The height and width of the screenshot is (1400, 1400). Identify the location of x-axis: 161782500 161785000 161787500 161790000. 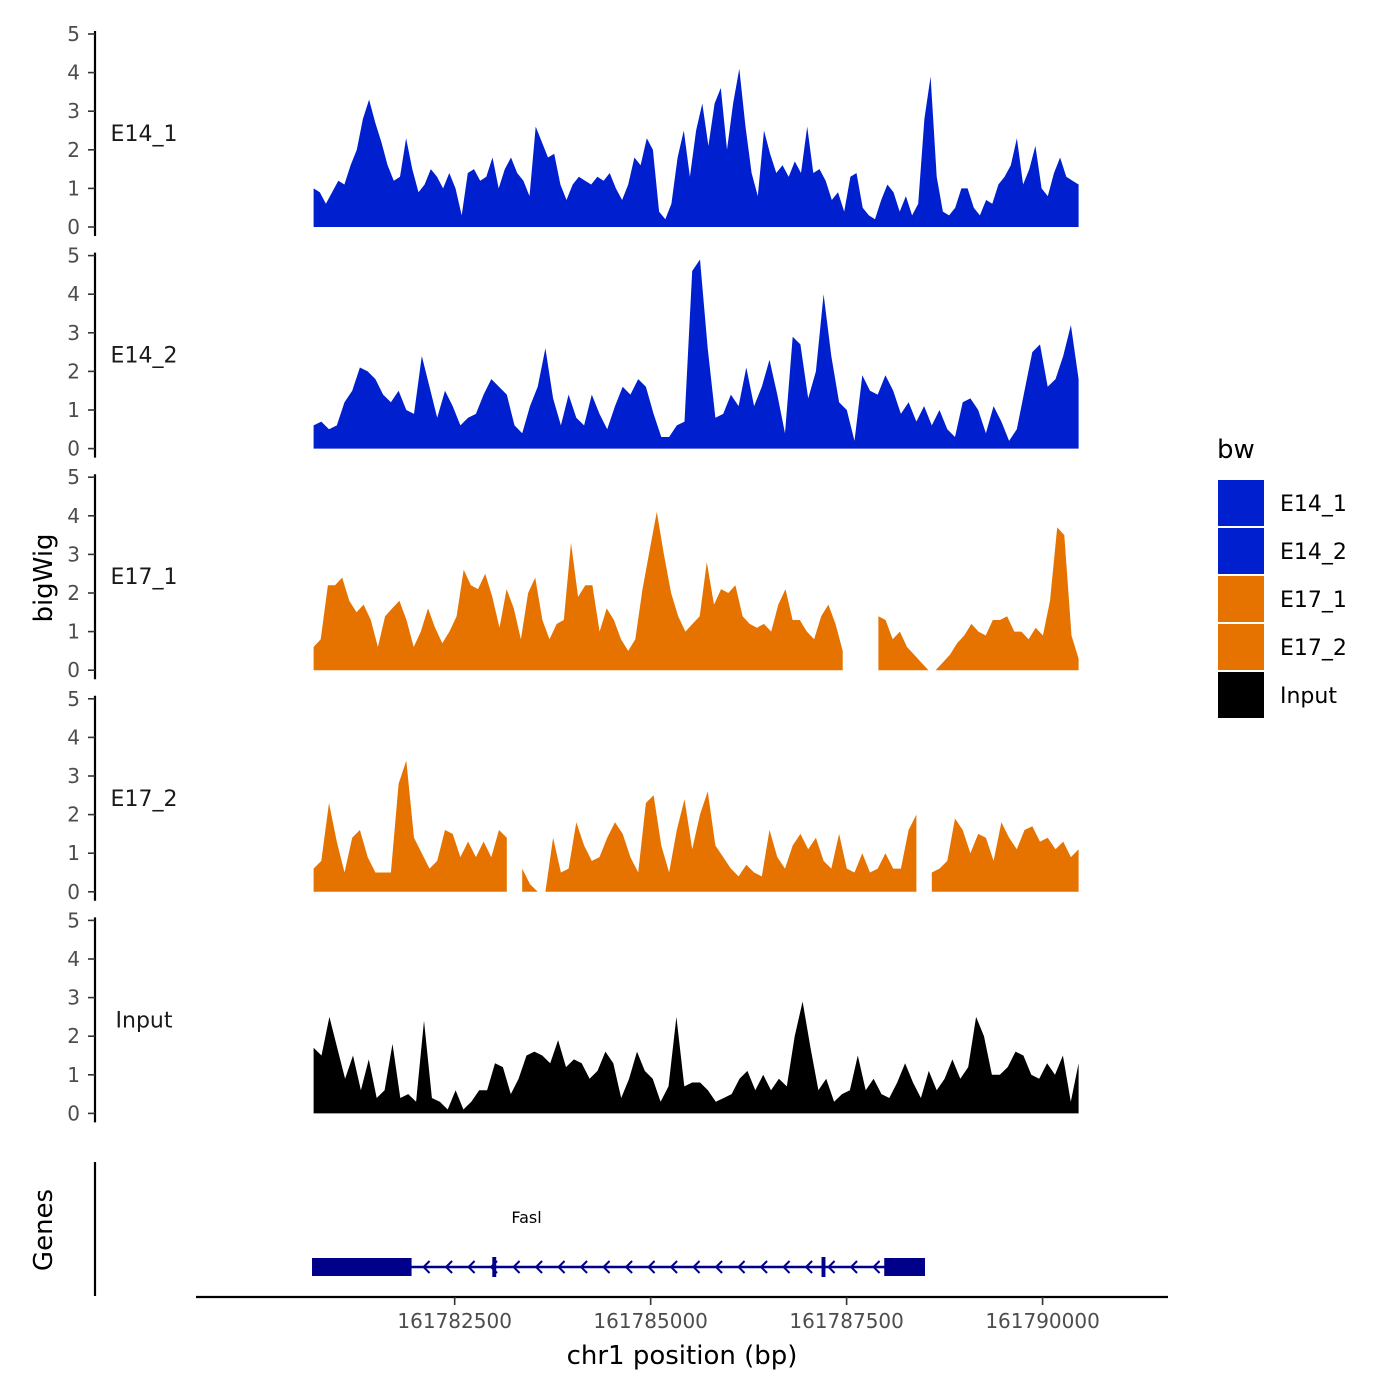
(682, 1314).